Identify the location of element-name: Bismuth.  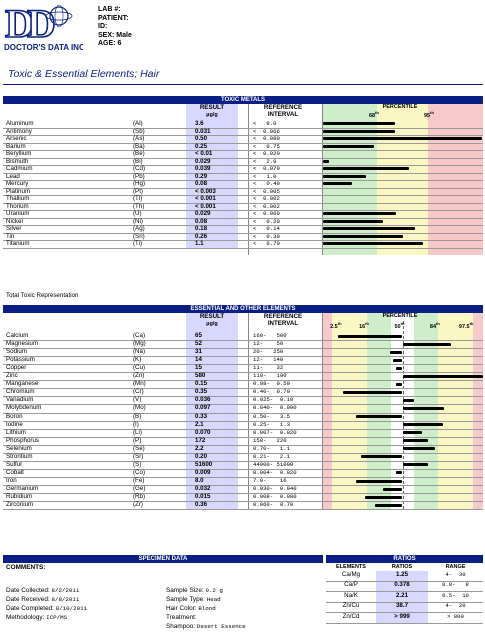
(17, 161).